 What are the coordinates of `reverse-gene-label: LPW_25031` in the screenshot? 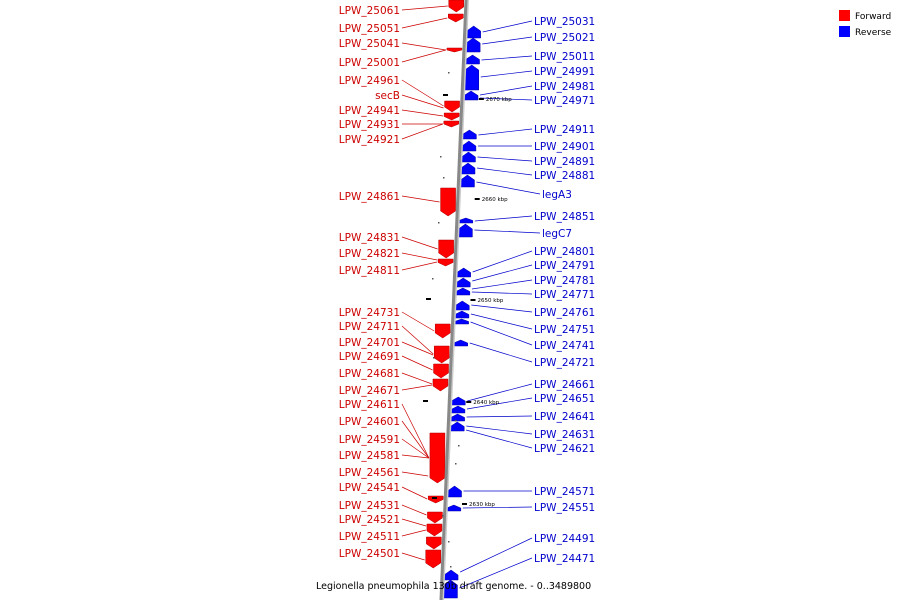 It's located at (564, 22).